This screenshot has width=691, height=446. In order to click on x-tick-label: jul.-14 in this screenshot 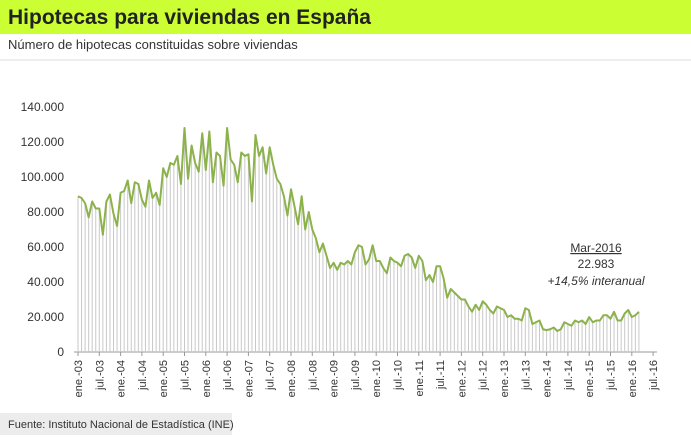, I will do `click(569, 375)`.